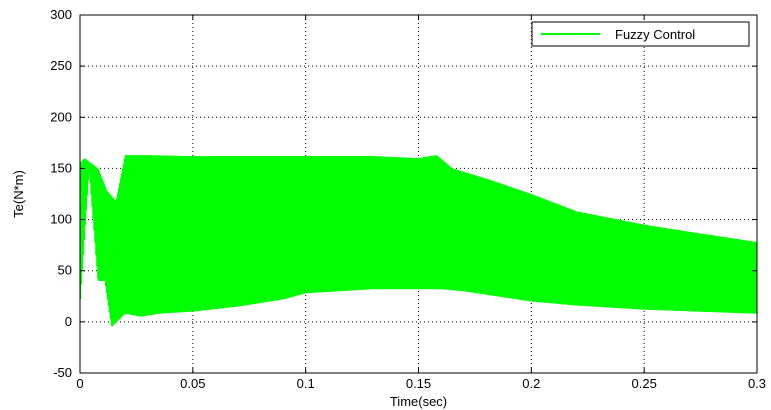  Describe the element at coordinates (418, 383) in the screenshot. I see `x-tick-label: 0.15` at that location.